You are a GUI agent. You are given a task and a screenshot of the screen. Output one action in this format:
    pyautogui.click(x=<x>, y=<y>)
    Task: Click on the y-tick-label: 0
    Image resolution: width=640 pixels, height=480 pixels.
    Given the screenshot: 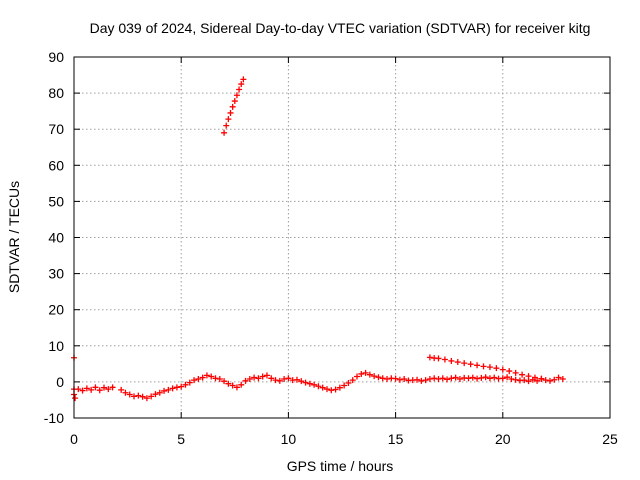 What is the action you would take?
    pyautogui.click(x=60, y=382)
    